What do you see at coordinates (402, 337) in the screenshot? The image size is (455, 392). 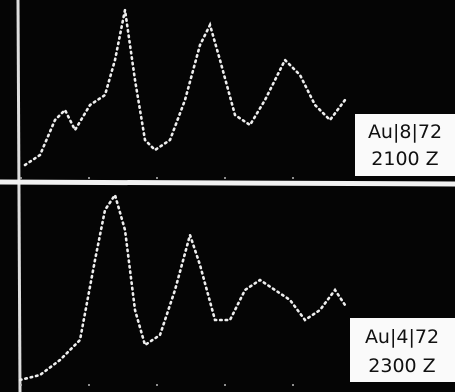 I see `sample-label: Au|4|72` at bounding box center [402, 337].